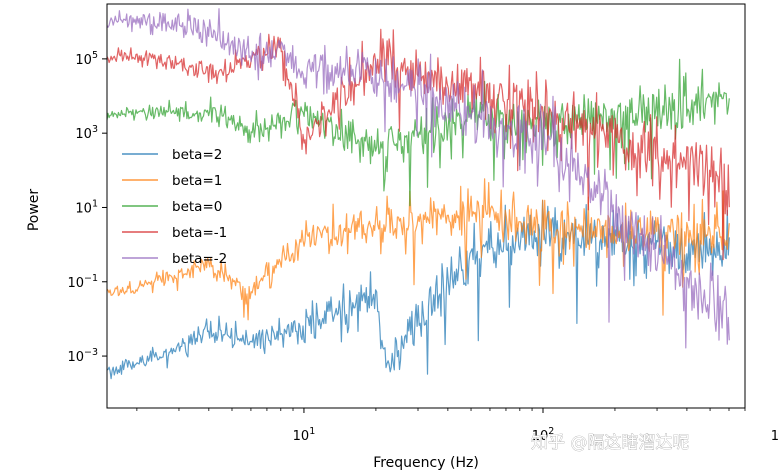 The height and width of the screenshot is (474, 778). Describe the element at coordinates (543, 435) in the screenshot. I see `x-tick-label: 10²` at that location.